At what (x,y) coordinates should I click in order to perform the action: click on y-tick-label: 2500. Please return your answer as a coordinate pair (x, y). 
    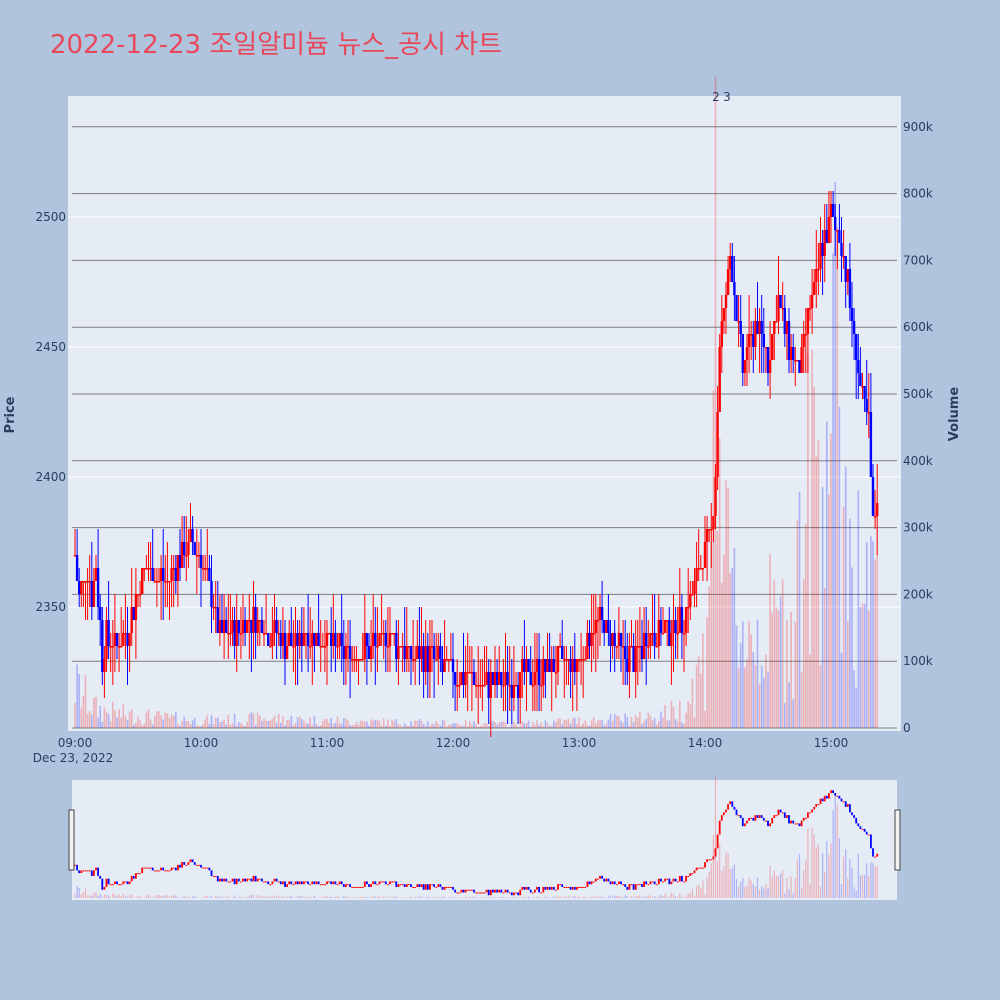
    Looking at the image, I should click on (50, 217).